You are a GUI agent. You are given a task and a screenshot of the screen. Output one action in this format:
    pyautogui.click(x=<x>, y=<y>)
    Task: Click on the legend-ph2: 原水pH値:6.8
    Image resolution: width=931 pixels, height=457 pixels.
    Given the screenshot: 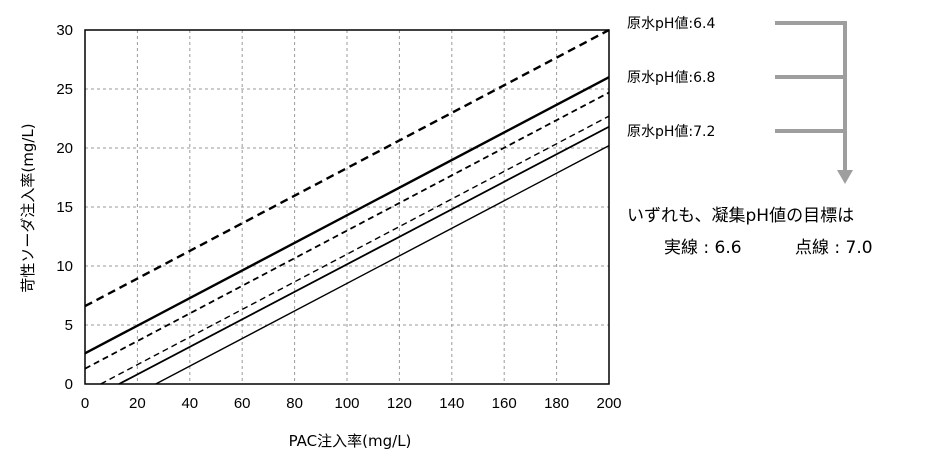 What is the action you would take?
    pyautogui.click(x=671, y=78)
    